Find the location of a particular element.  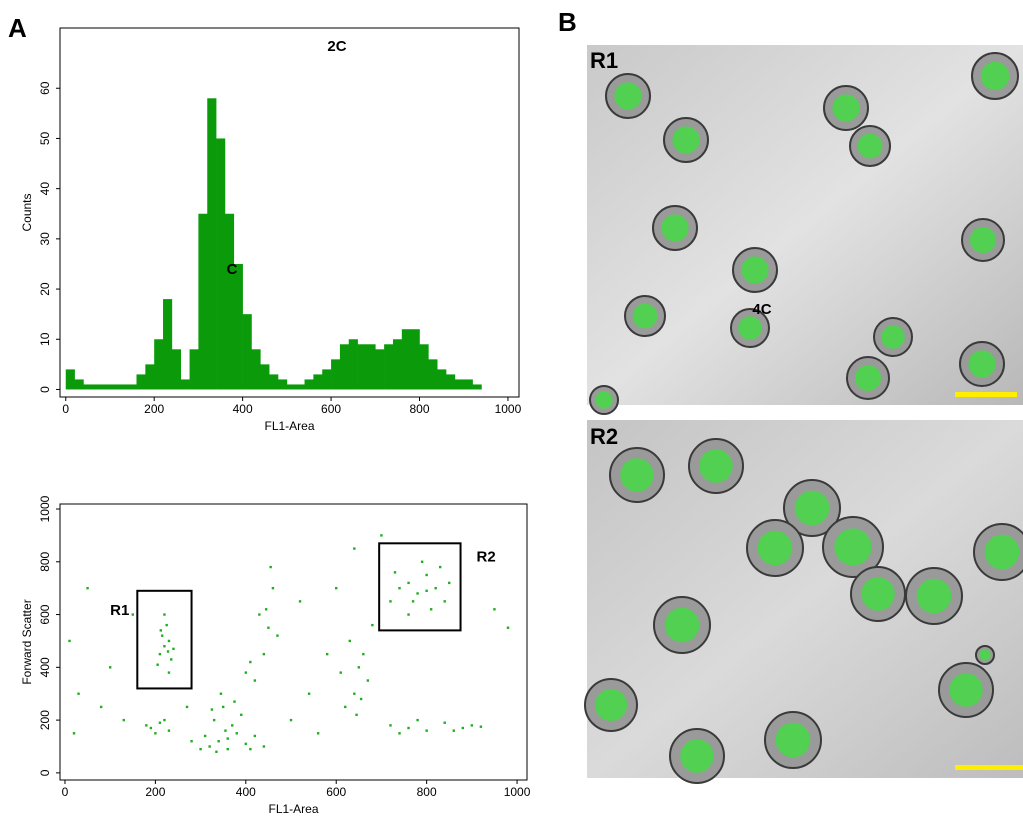

y-tick-label: 50 is located at coordinates (45, 138).